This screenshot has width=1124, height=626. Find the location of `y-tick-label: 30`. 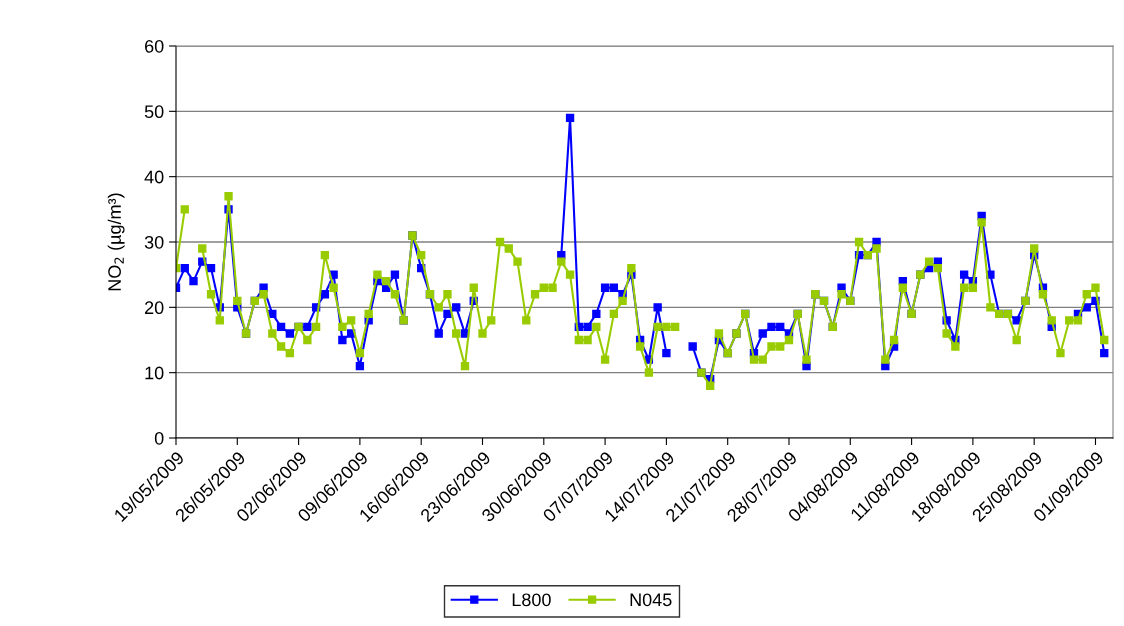

y-tick-label: 30 is located at coordinates (154, 242).